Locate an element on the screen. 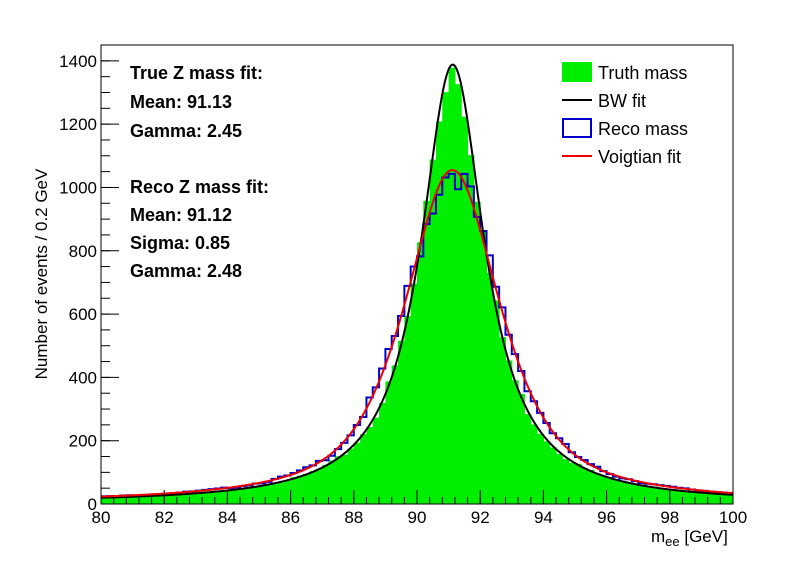 This screenshot has height=572, width=796. true-fit-mean: Mean: 91.13 is located at coordinates (181, 102).